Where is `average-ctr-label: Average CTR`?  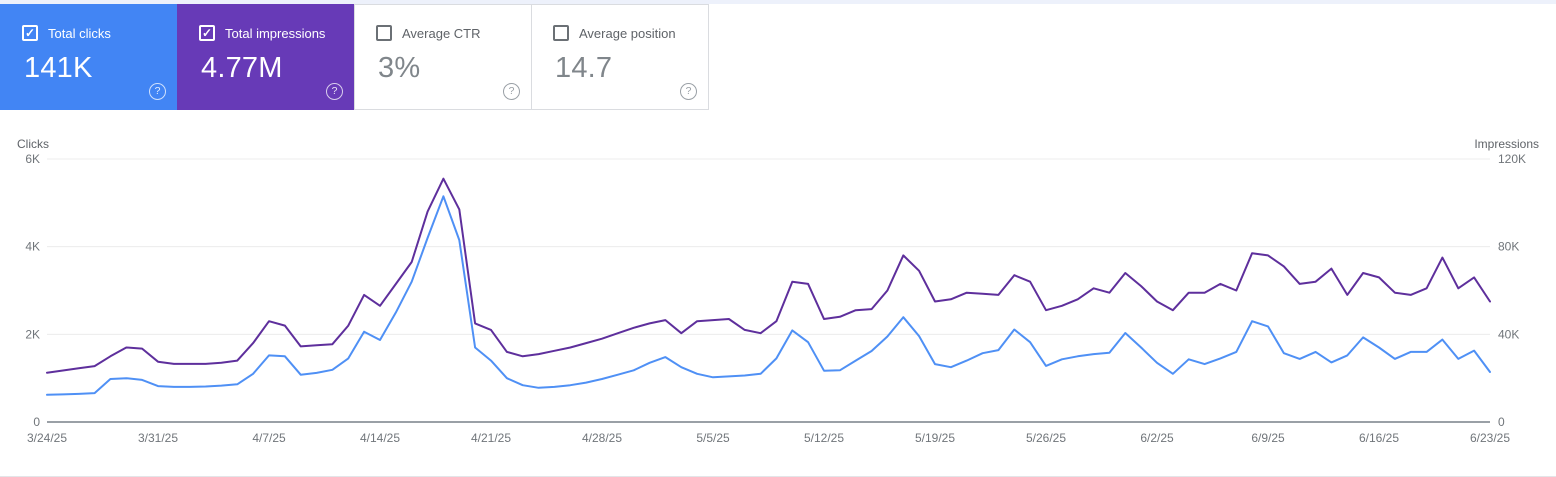 average-ctr-label: Average CTR is located at coordinates (441, 33).